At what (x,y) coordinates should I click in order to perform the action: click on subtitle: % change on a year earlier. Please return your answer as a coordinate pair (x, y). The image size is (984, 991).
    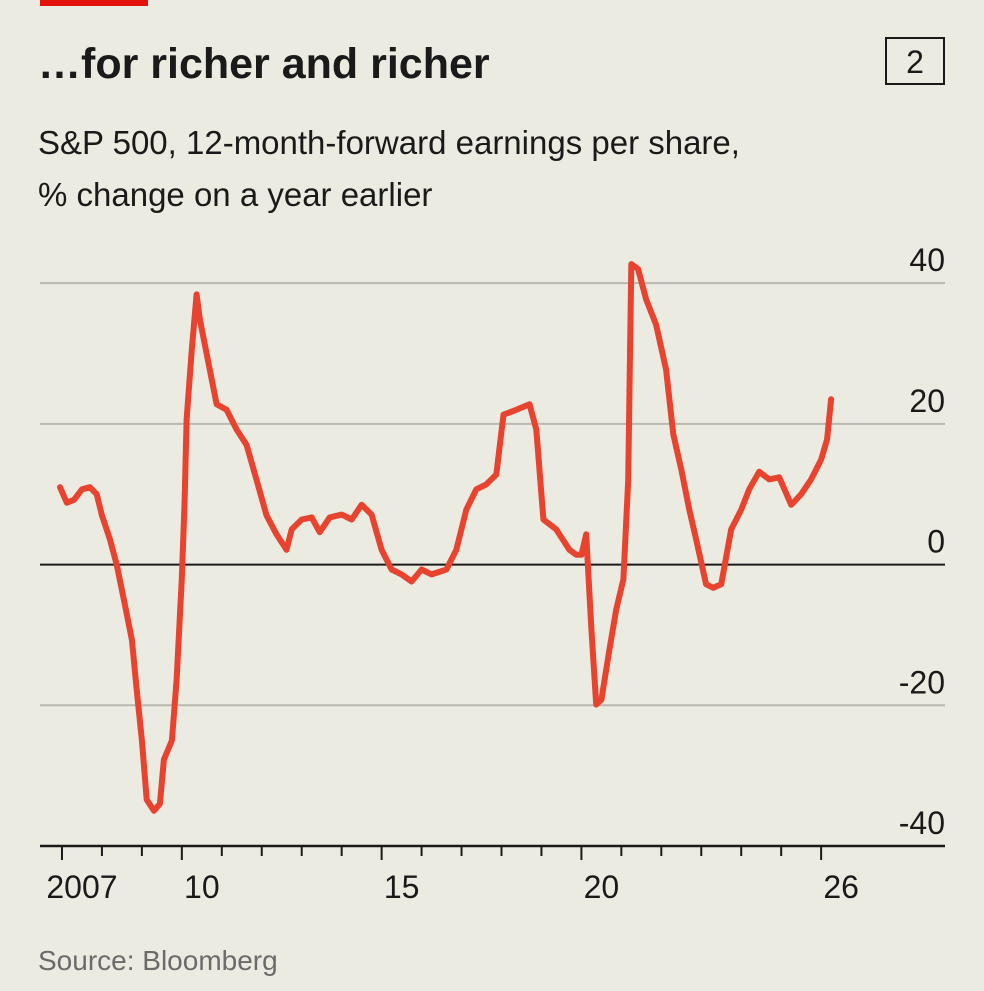
    Looking at the image, I should click on (235, 194).